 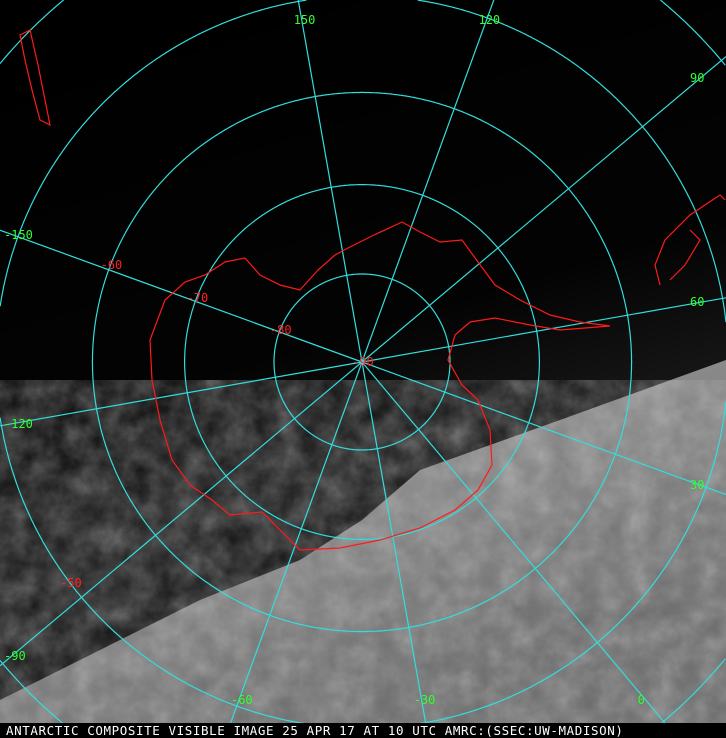 I want to click on latitude-label: -60, so click(x=111, y=264).